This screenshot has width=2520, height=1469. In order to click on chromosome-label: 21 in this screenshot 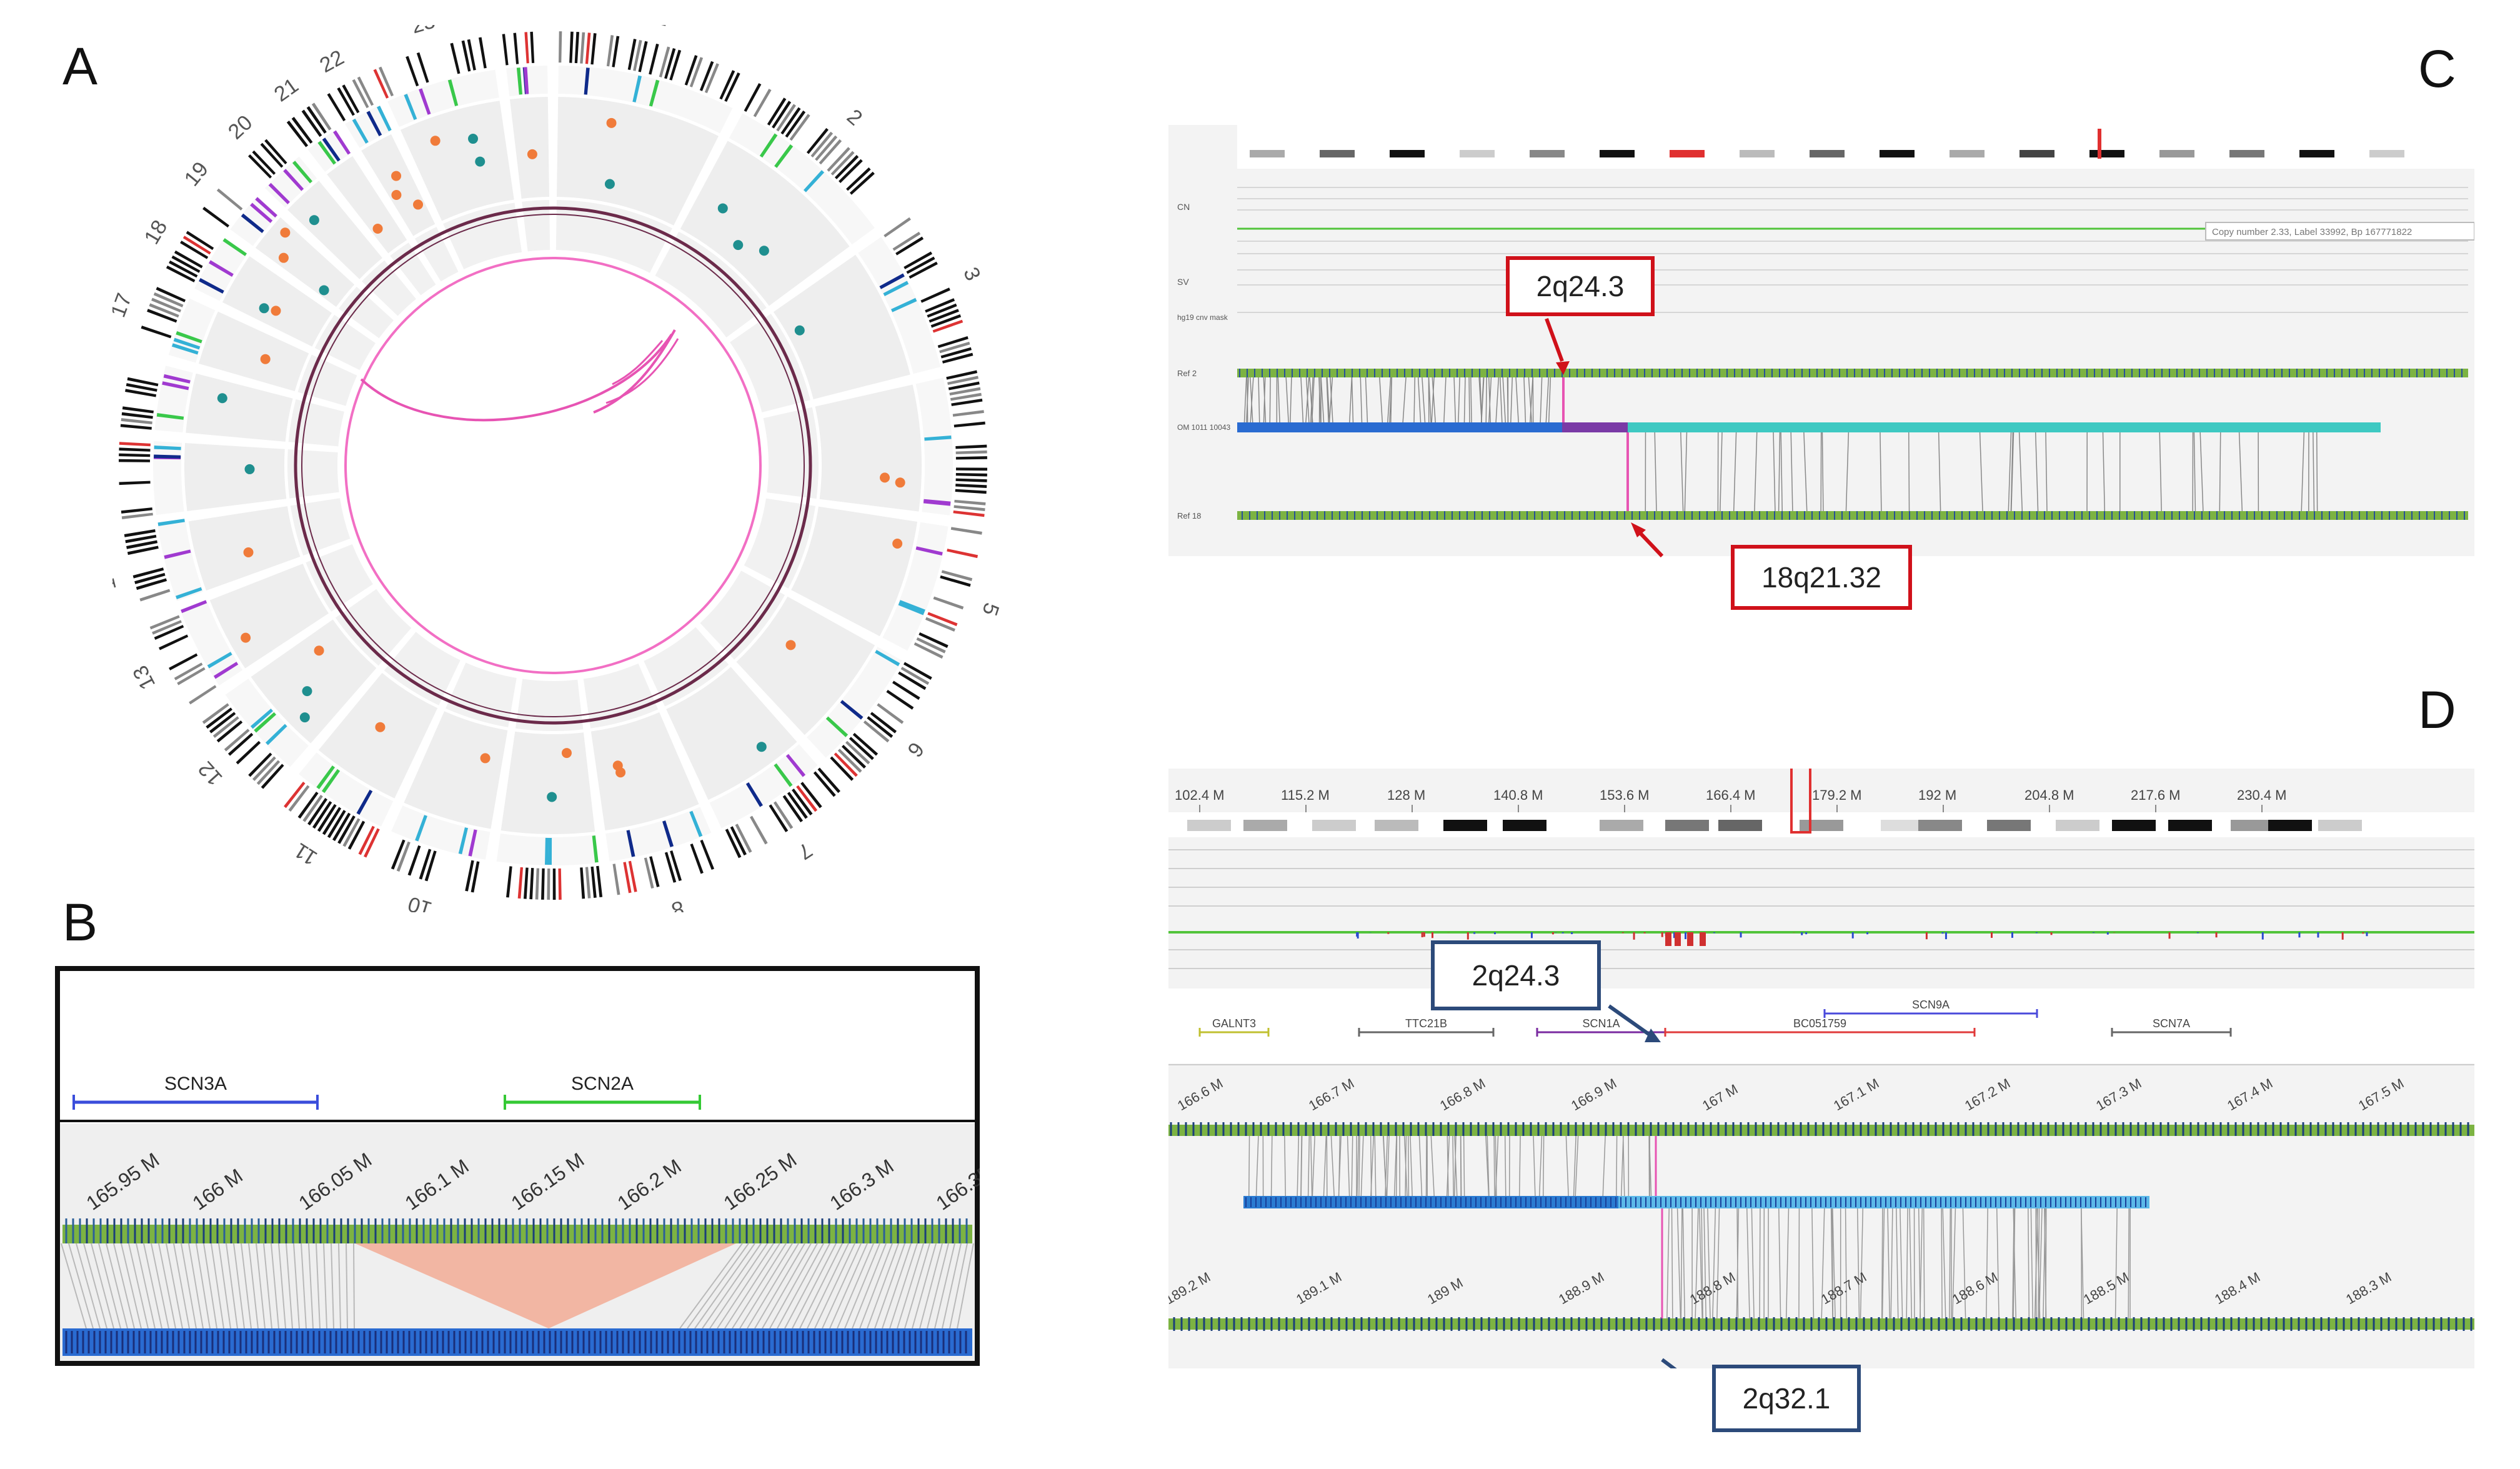, I will do `click(287, 90)`.